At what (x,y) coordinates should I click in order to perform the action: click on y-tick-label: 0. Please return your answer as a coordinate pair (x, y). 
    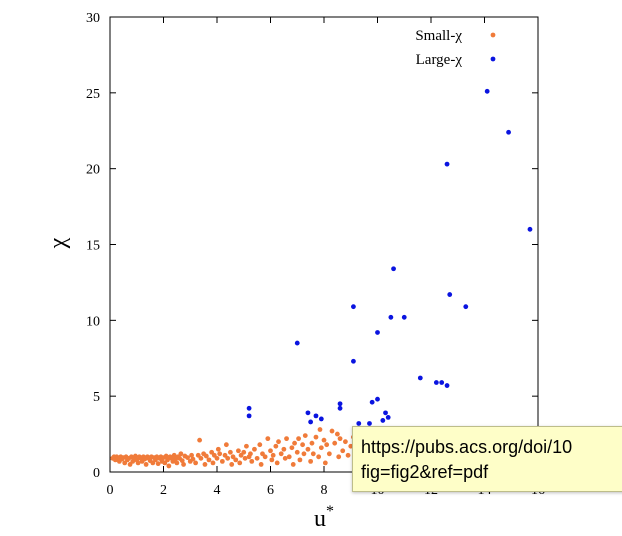
    Looking at the image, I should click on (96, 473).